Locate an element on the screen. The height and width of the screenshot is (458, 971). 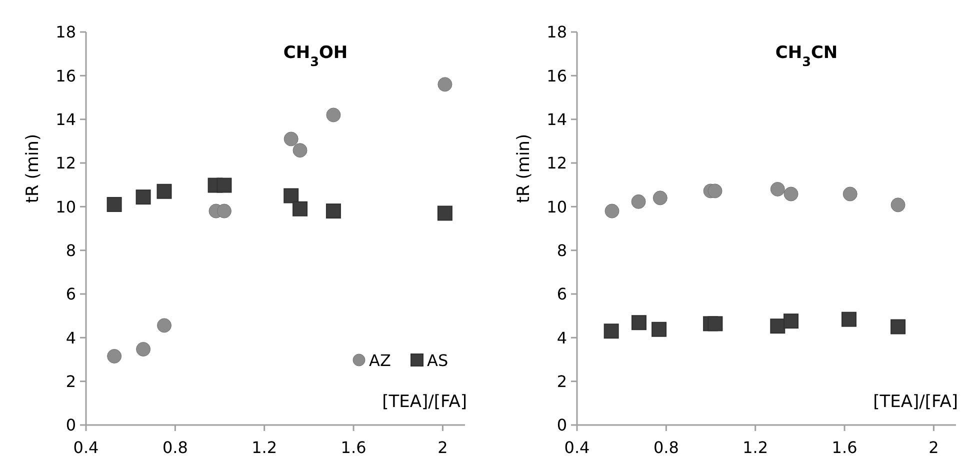
text: CH$_{3}$CN is located at coordinates (806, 56).